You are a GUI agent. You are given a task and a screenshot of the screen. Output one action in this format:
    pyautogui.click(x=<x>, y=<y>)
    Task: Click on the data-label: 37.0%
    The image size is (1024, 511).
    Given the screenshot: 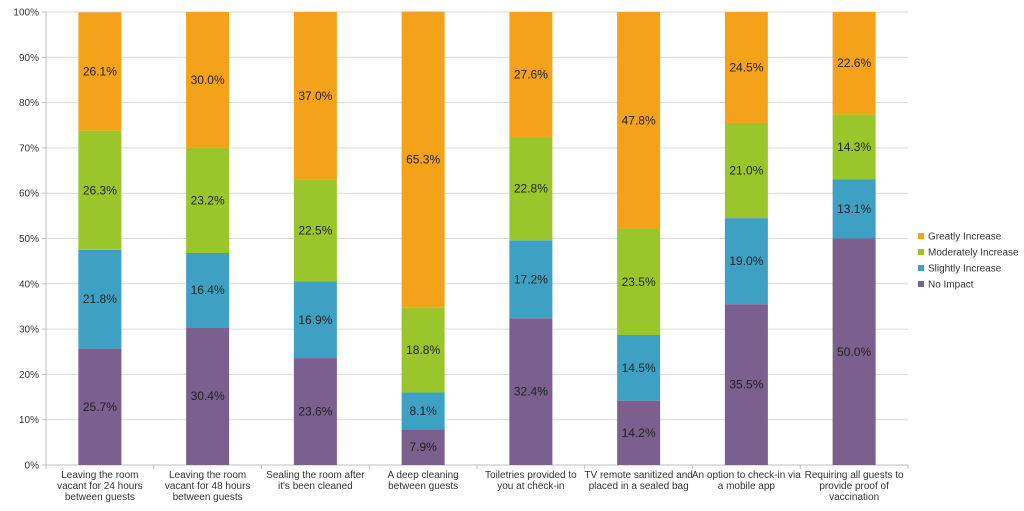 What is the action you would take?
    pyautogui.click(x=315, y=96)
    